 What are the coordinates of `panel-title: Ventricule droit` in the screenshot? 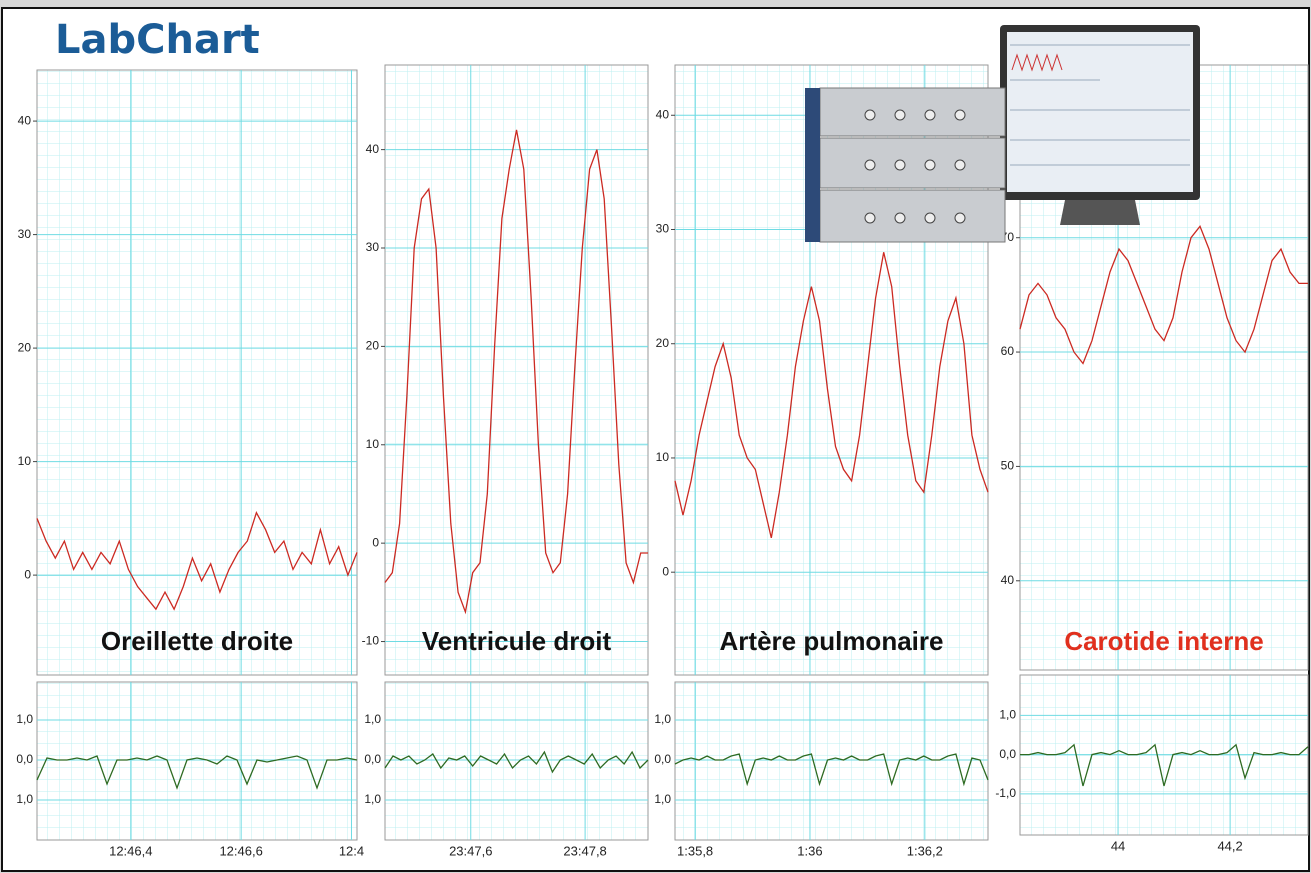 It's located at (517, 641).